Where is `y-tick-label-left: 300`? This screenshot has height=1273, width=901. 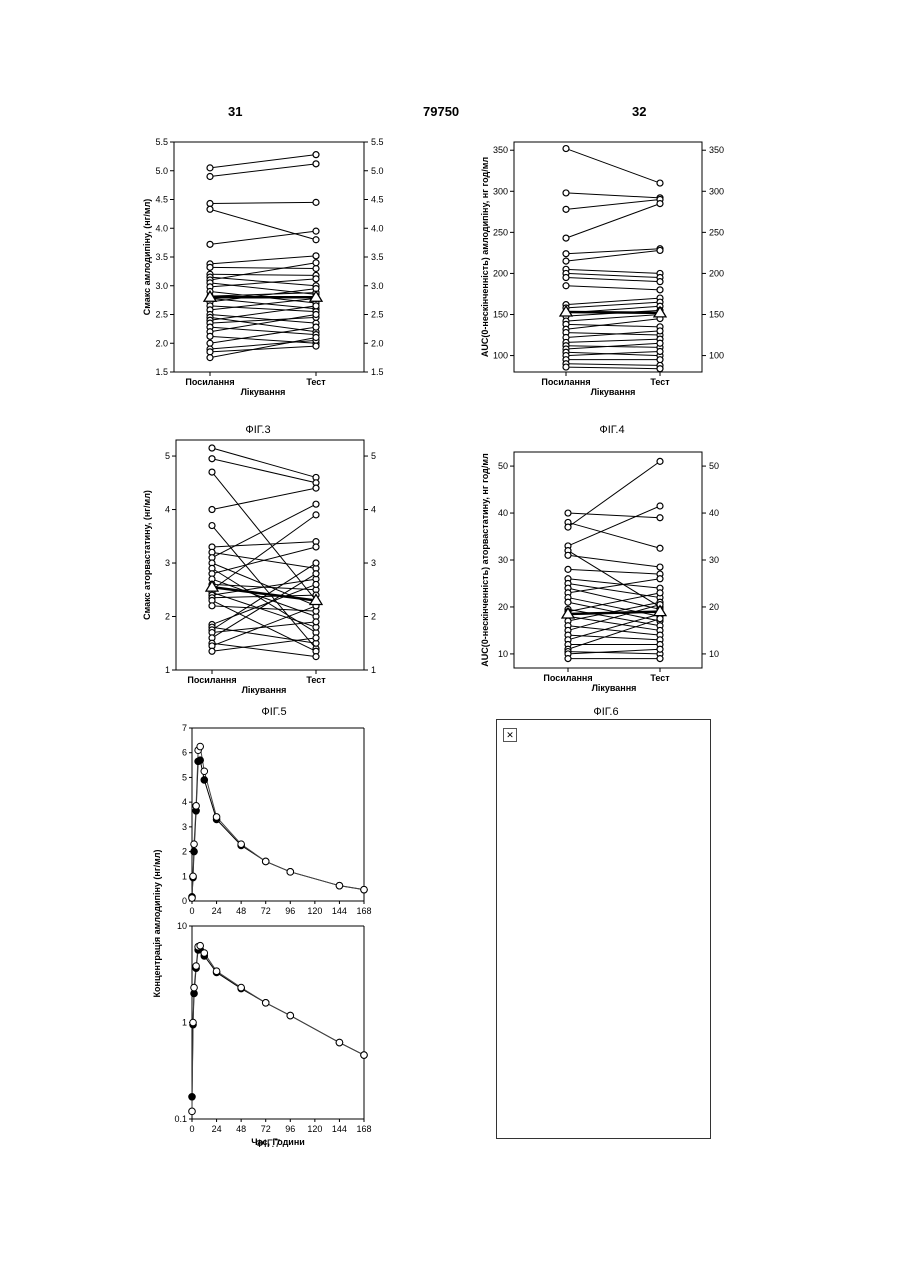 y-tick-label-left: 300 is located at coordinates (500, 191).